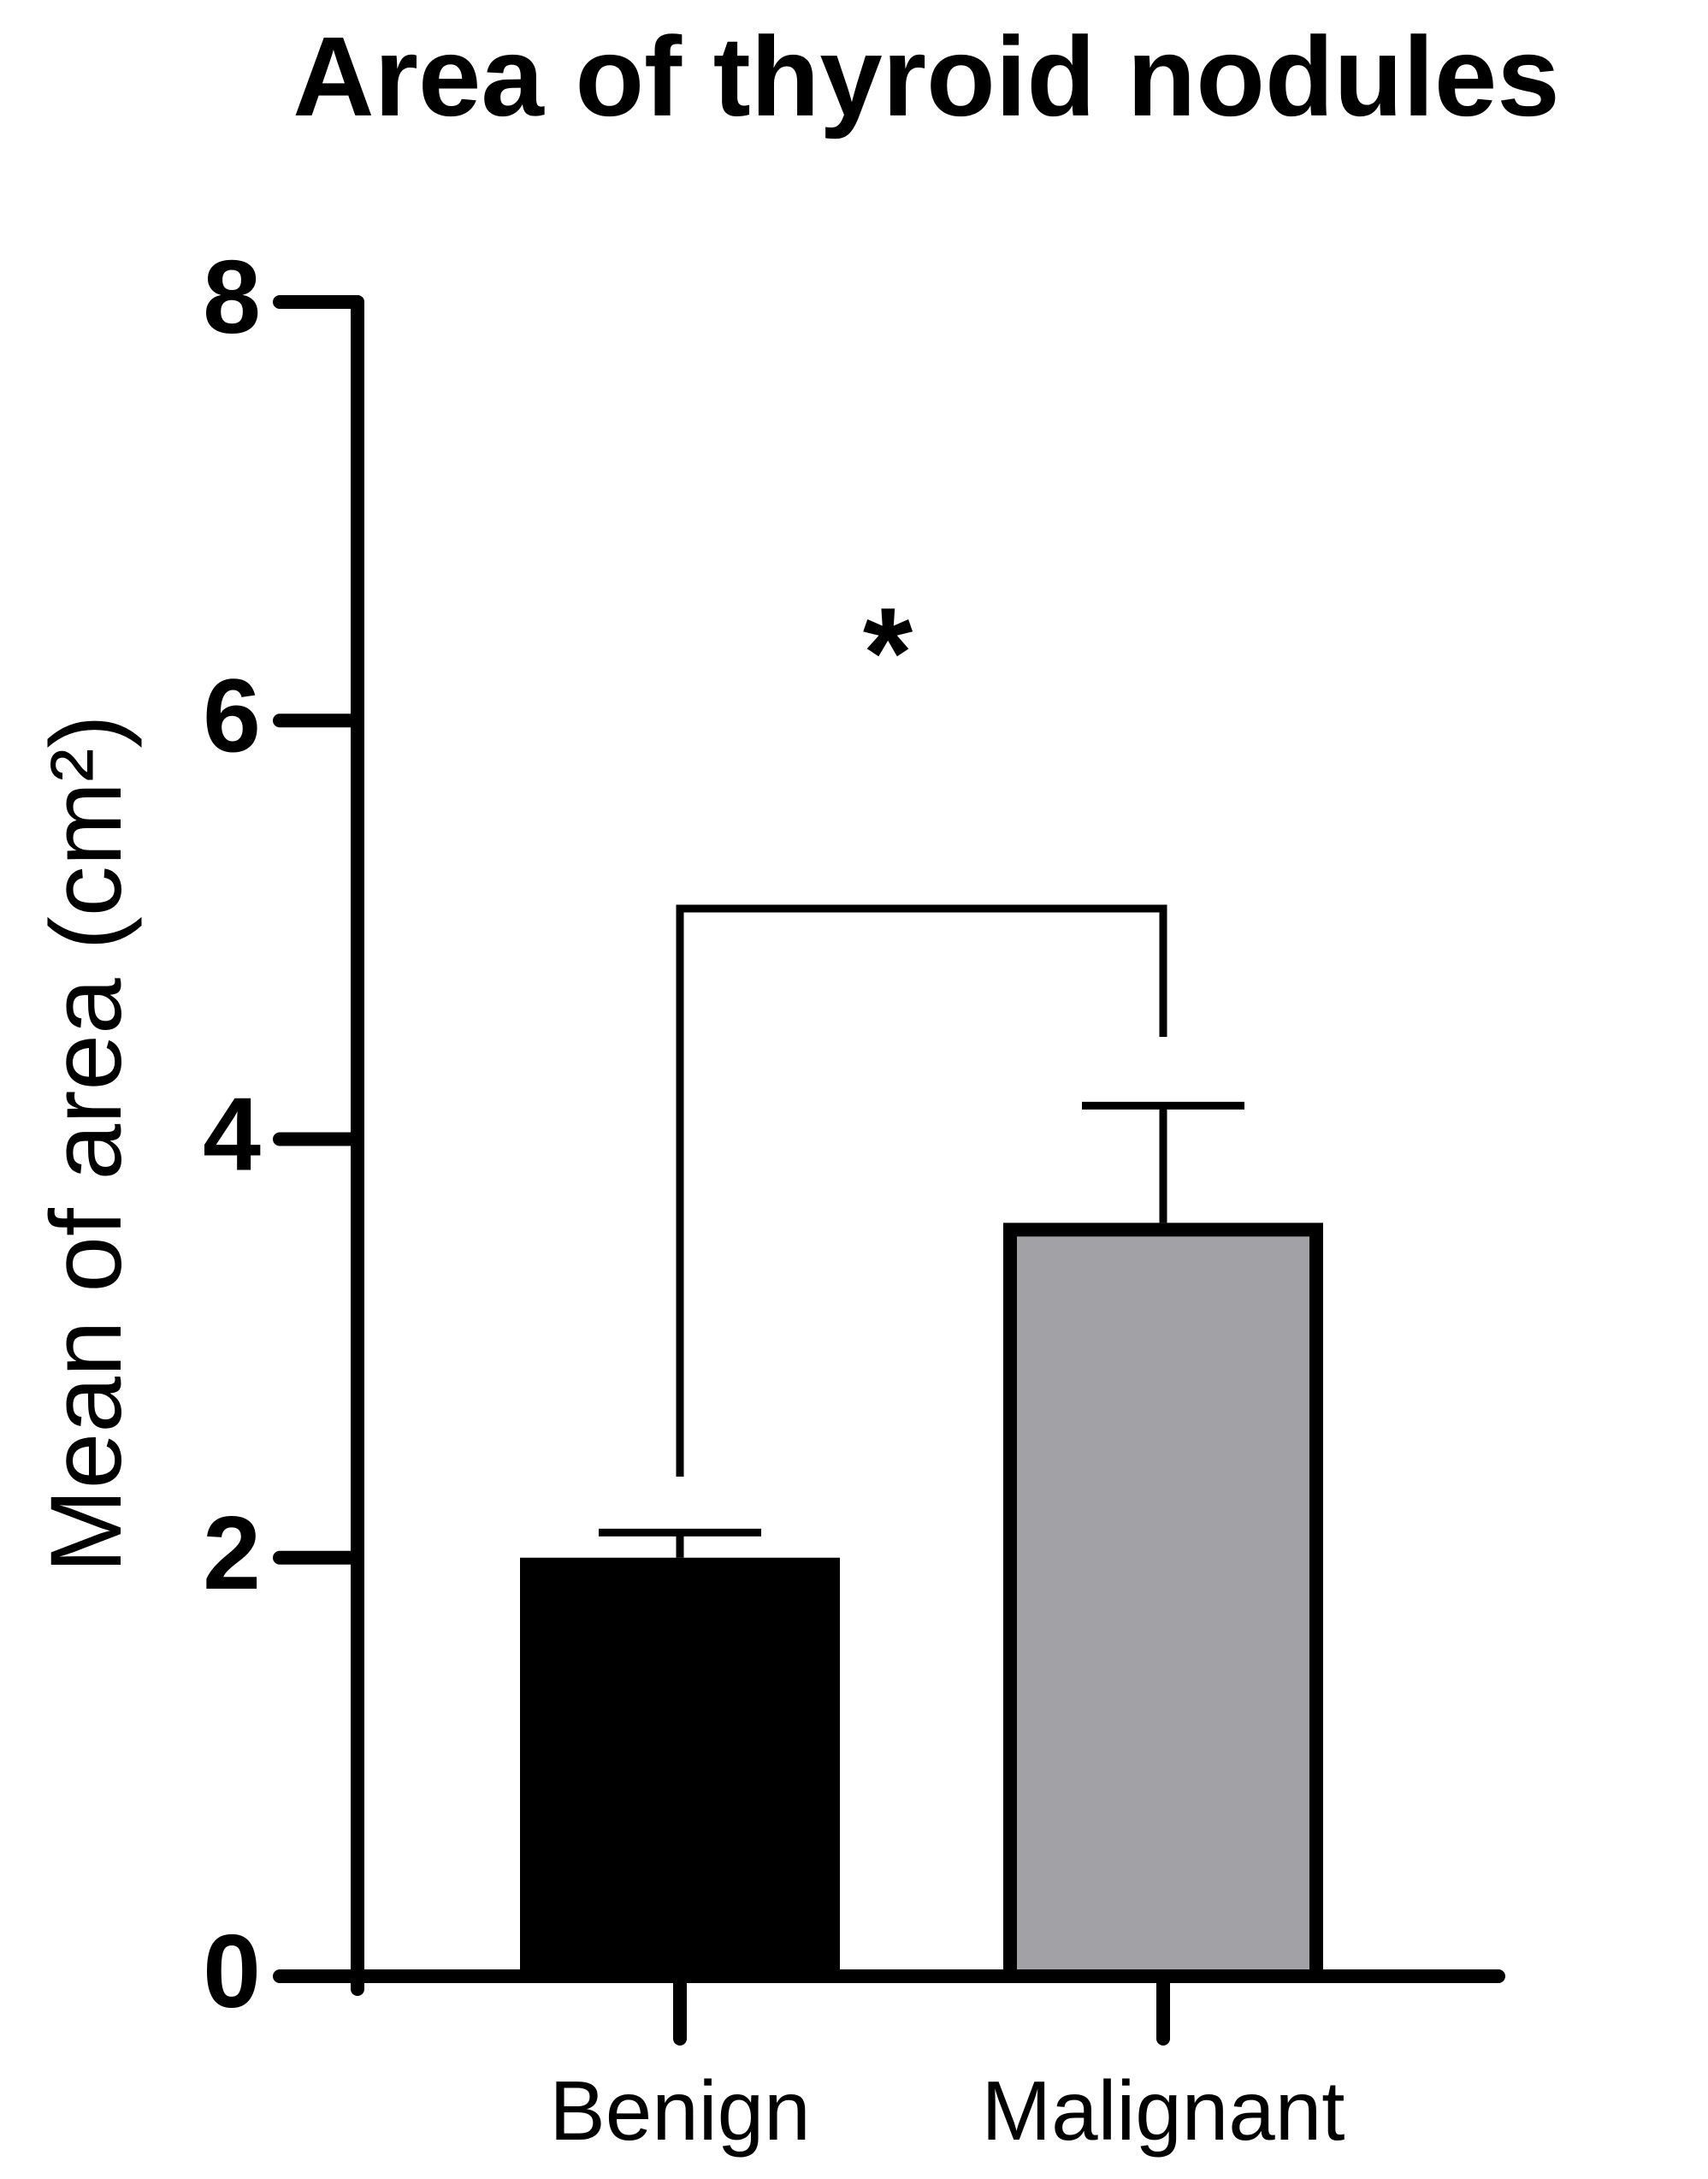 The image size is (1708, 2179). What do you see at coordinates (232, 297) in the screenshot?
I see `y-tick-label: 8` at bounding box center [232, 297].